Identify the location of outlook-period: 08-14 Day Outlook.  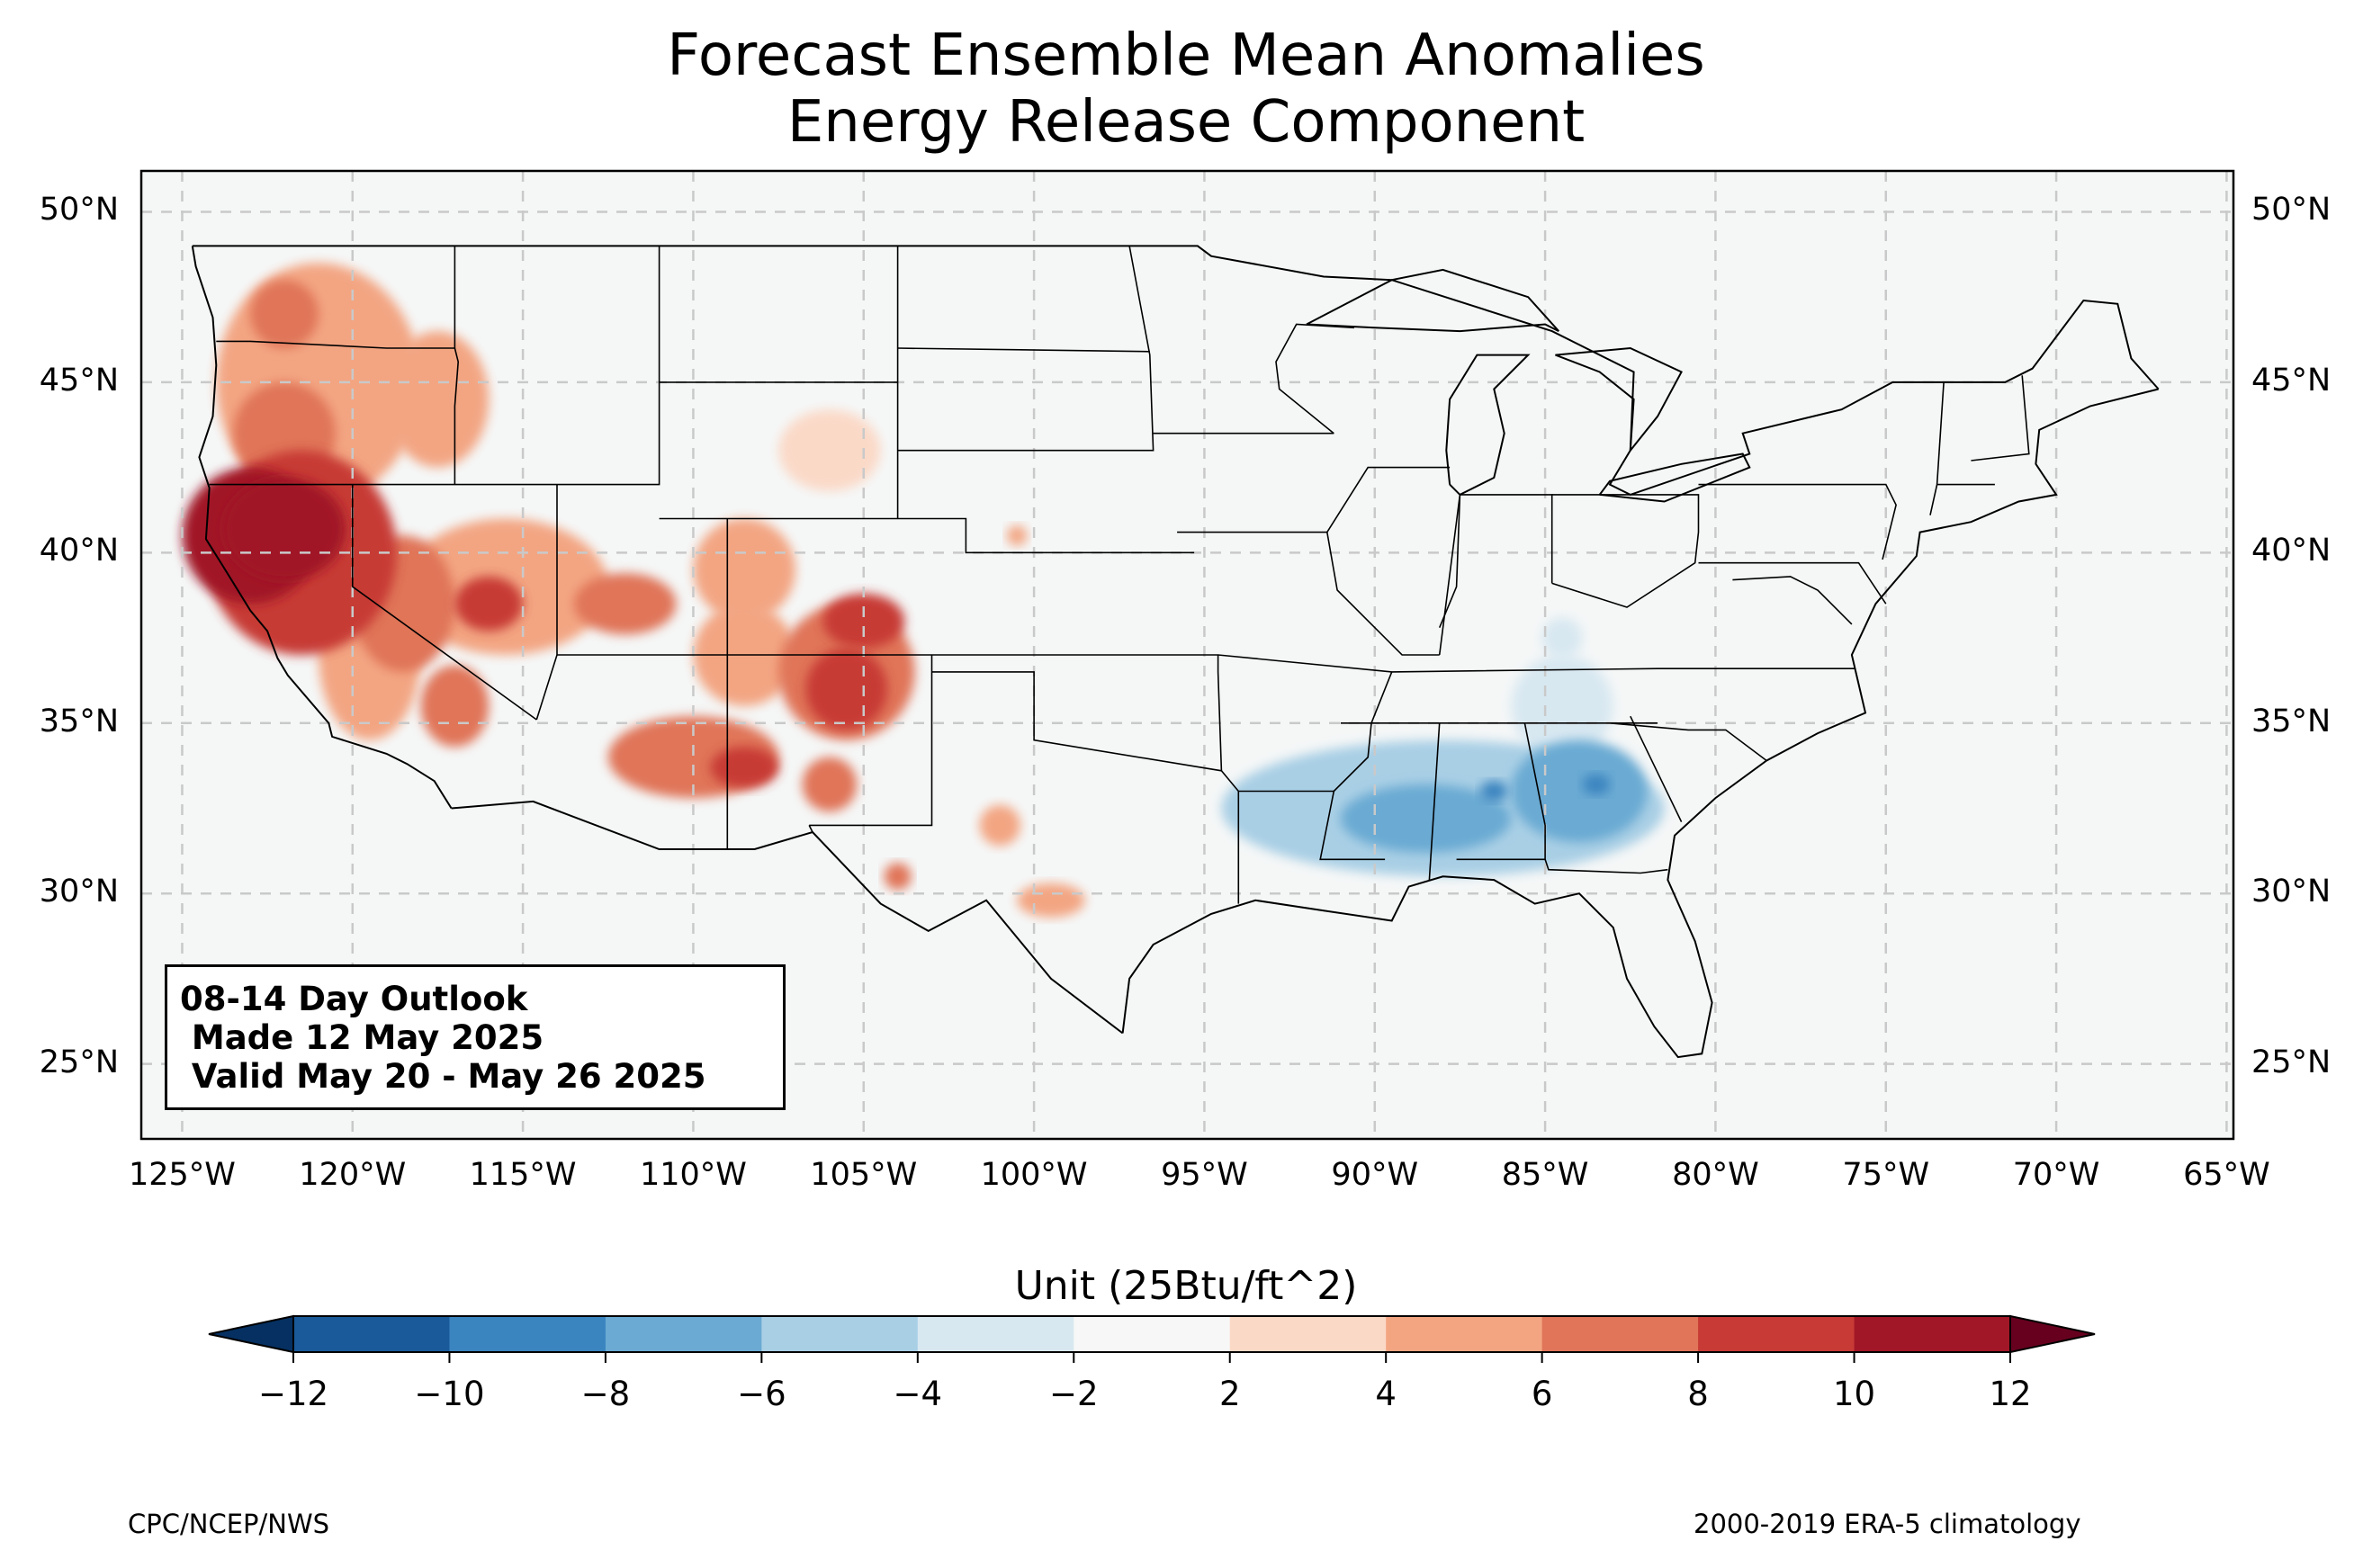
(354, 999).